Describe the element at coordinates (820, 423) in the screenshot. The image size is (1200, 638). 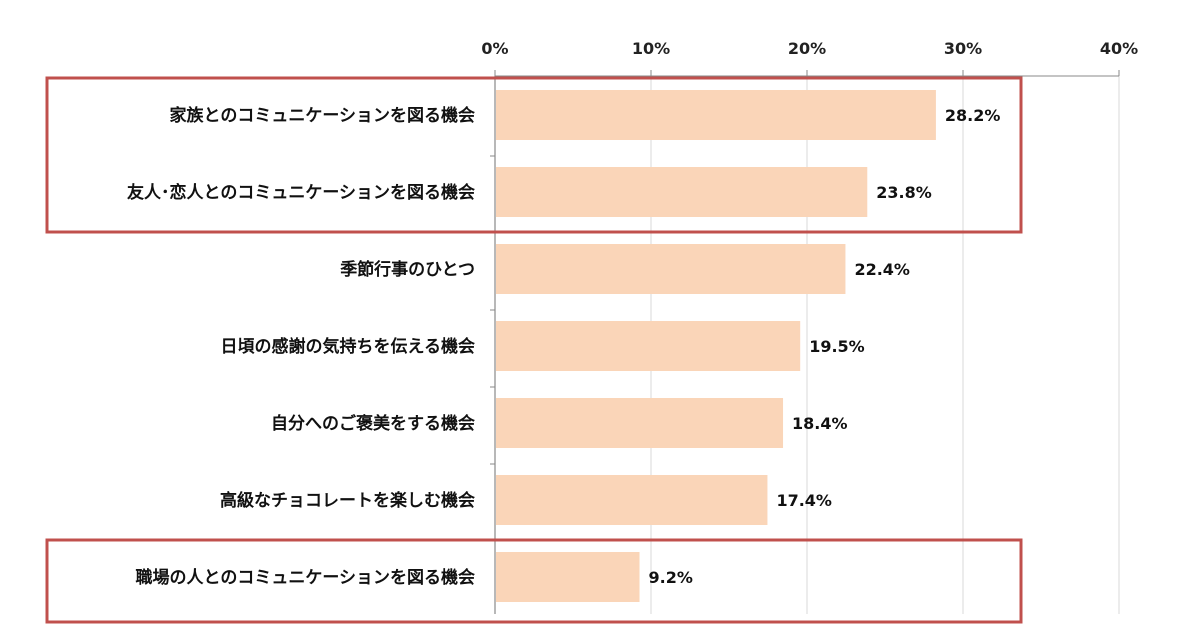
I see `value-label: 18.4%` at that location.